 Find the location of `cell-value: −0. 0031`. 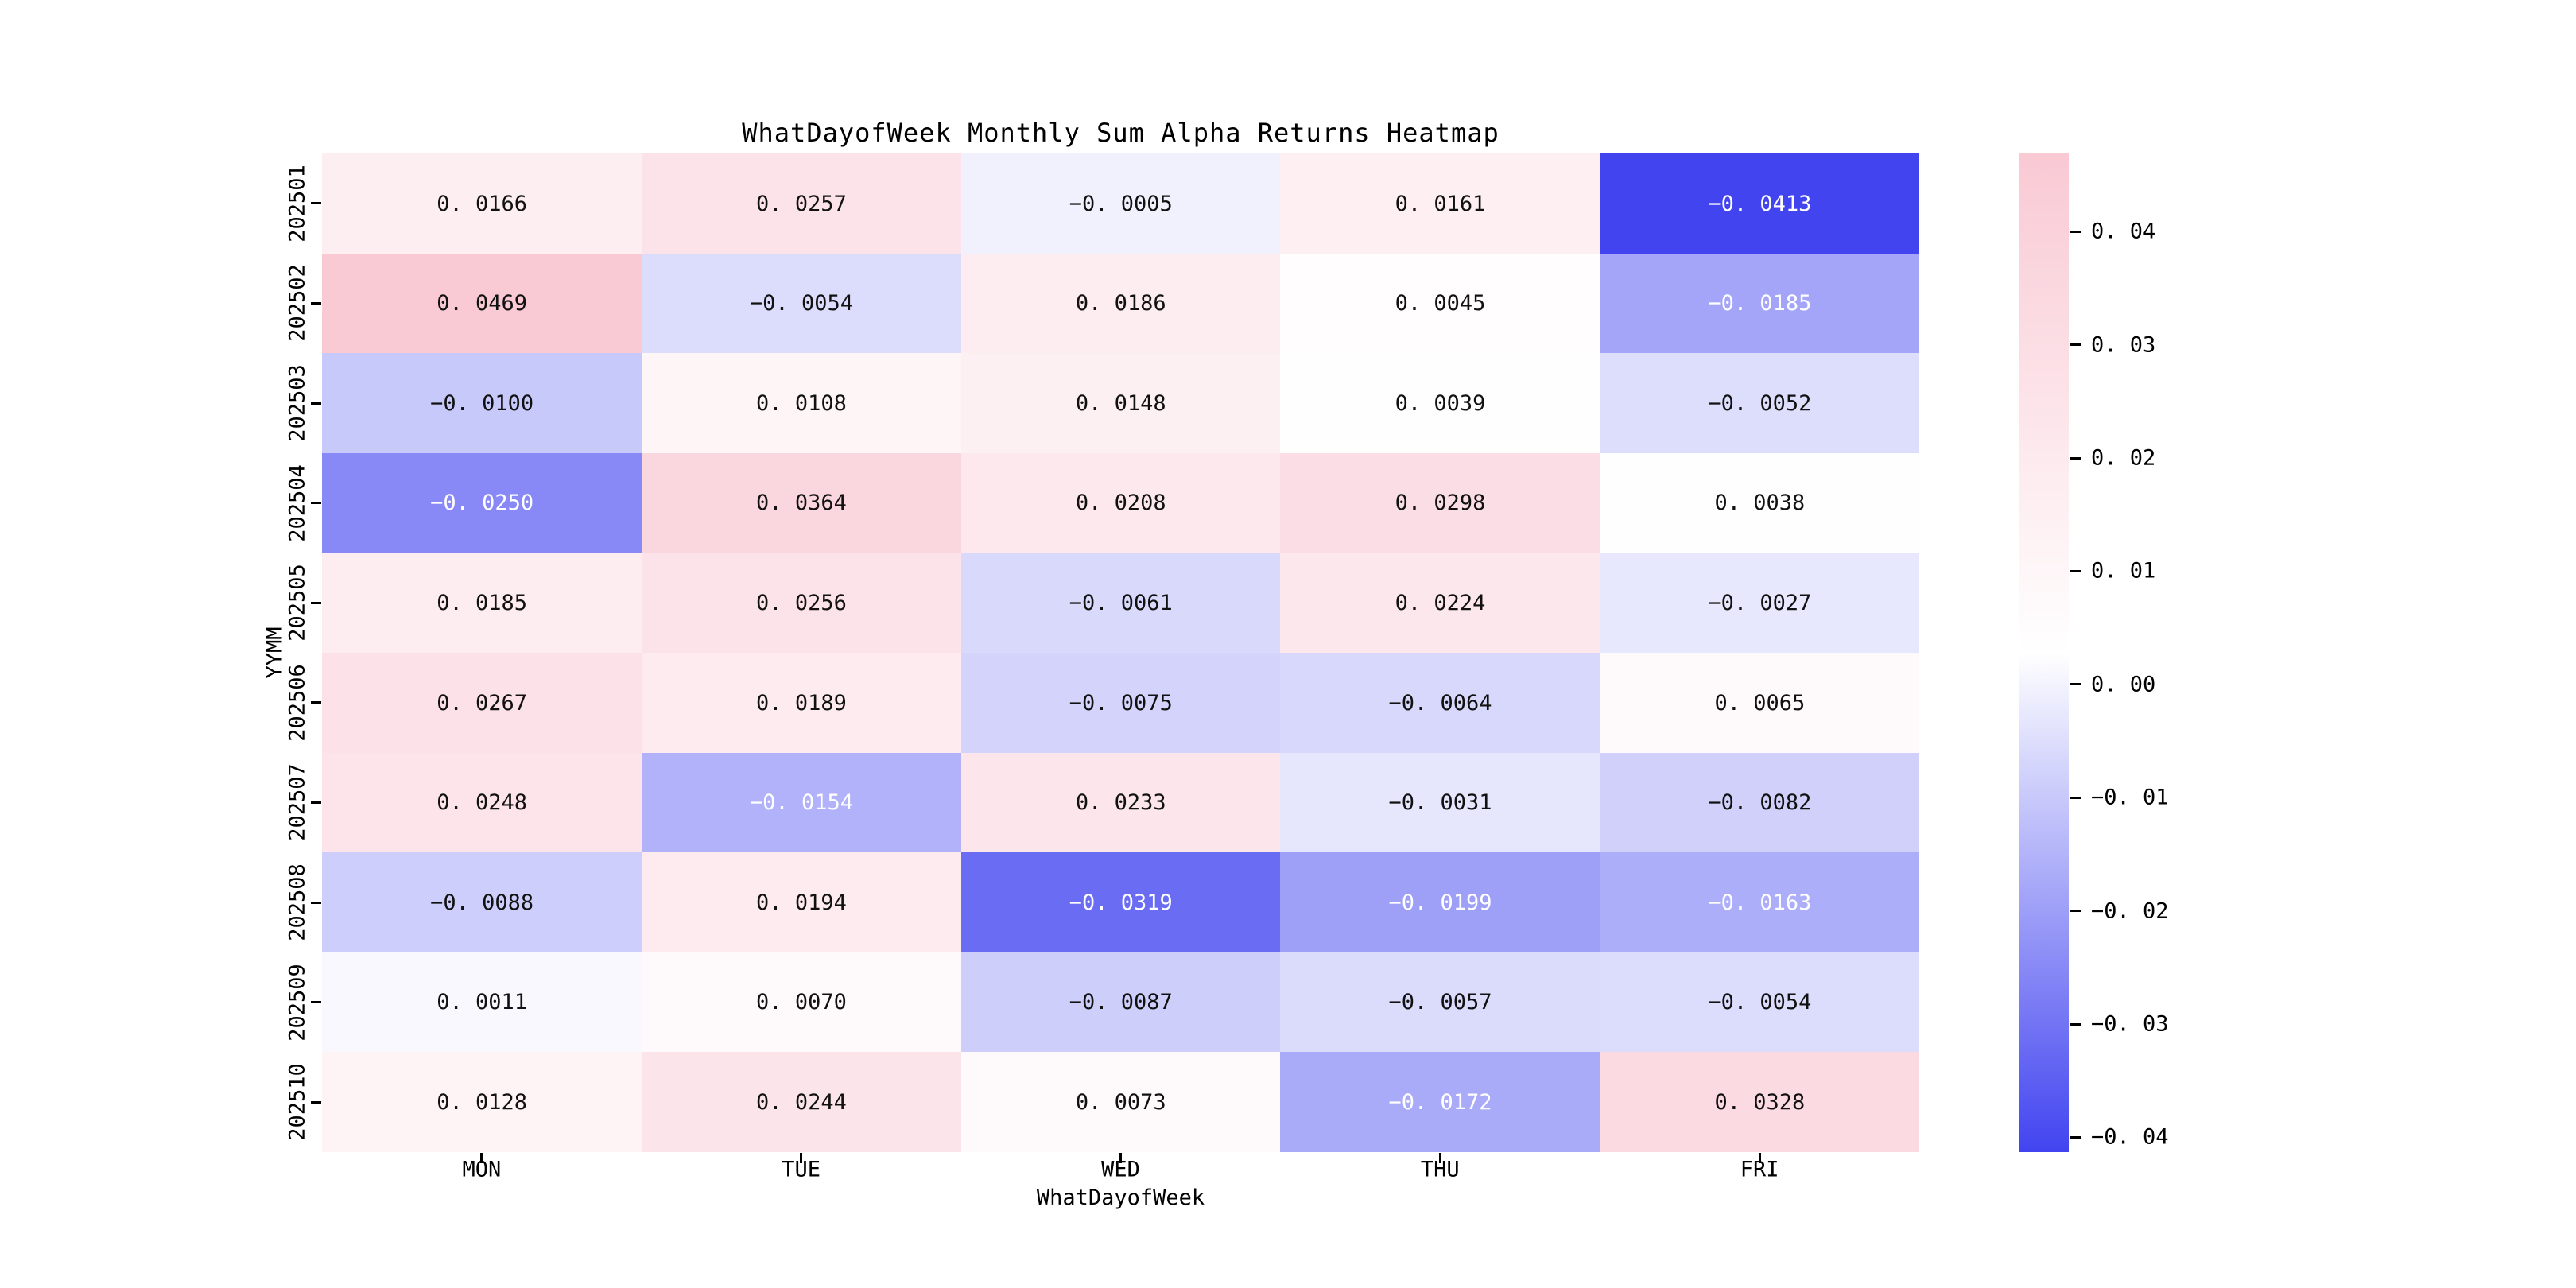

cell-value: −0. 0031 is located at coordinates (1440, 803).